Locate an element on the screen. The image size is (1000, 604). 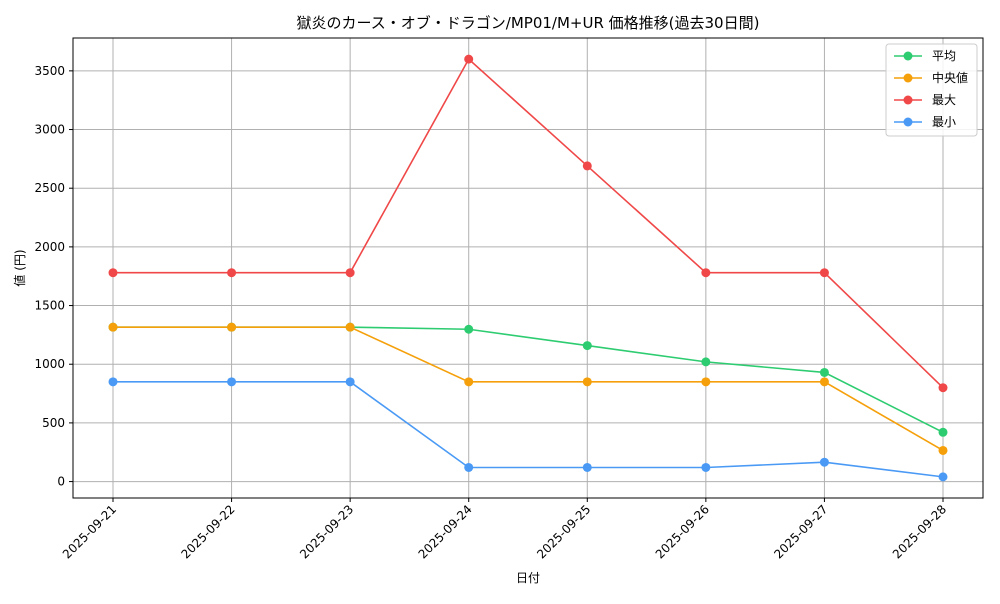
y-tick-label: 3000 is located at coordinates (49, 130).